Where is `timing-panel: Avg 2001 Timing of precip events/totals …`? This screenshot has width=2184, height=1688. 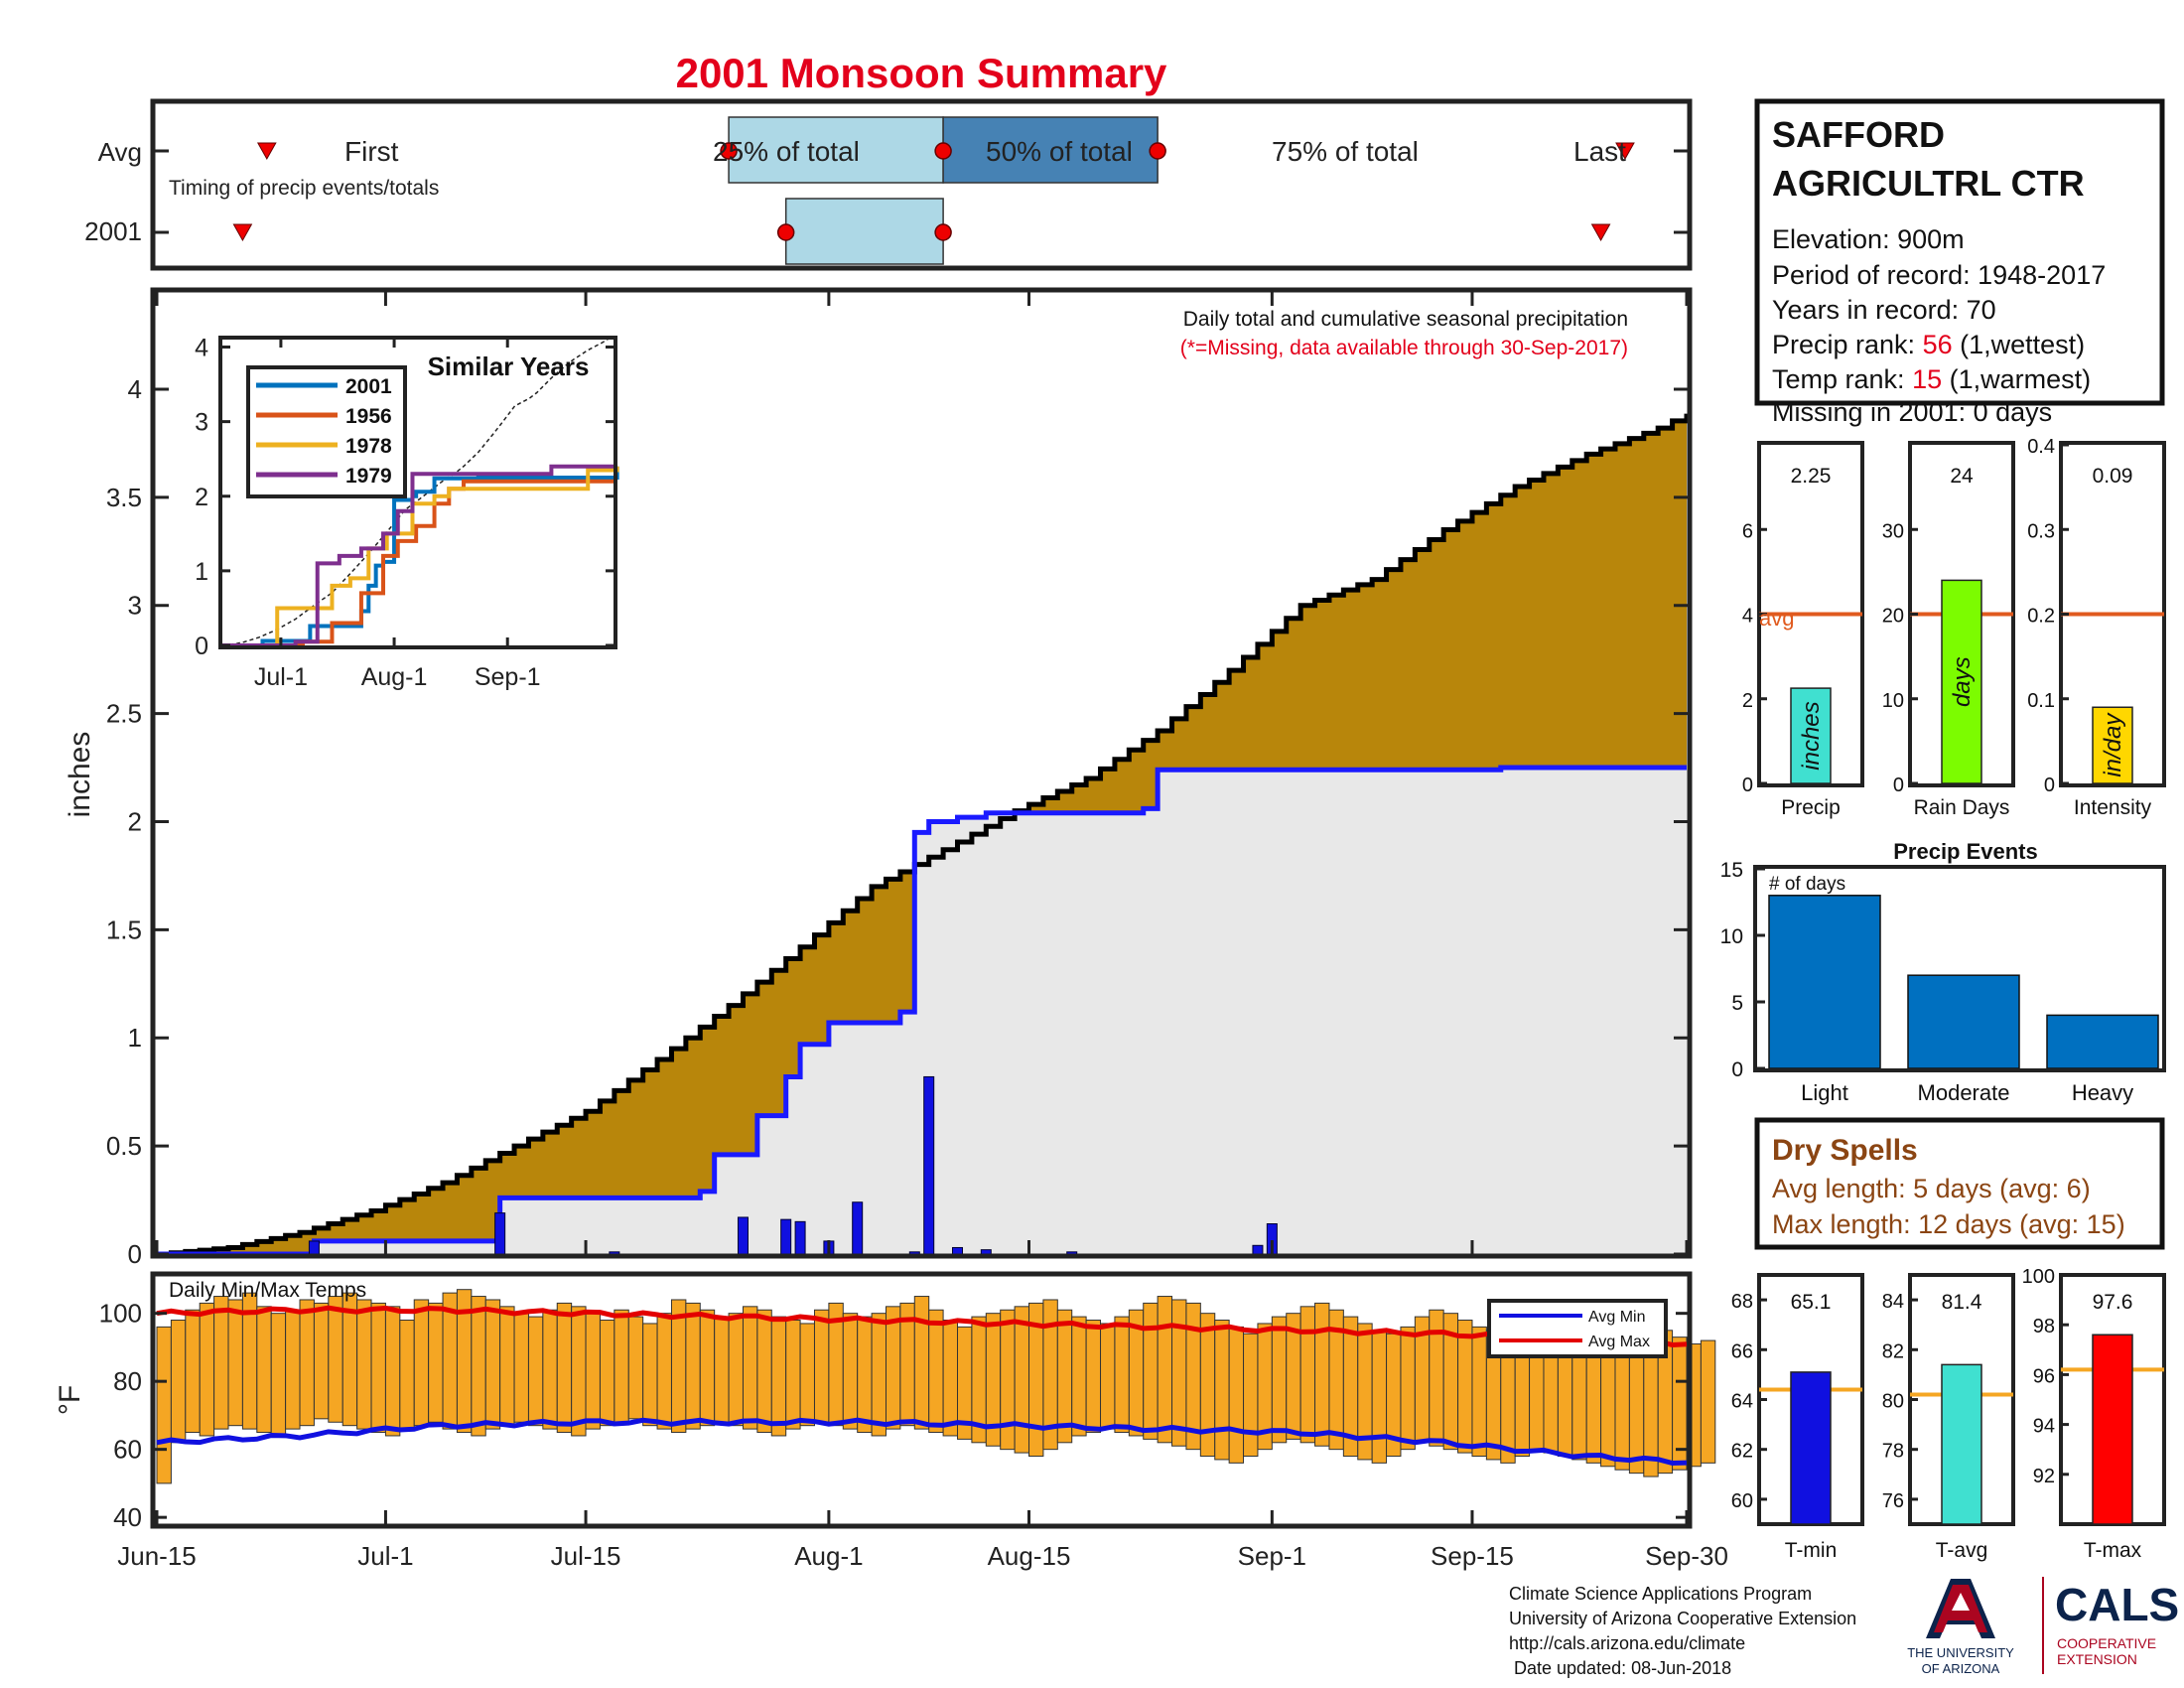
timing-panel: Avg 2001 Timing of precip events/totals … is located at coordinates (888, 184).